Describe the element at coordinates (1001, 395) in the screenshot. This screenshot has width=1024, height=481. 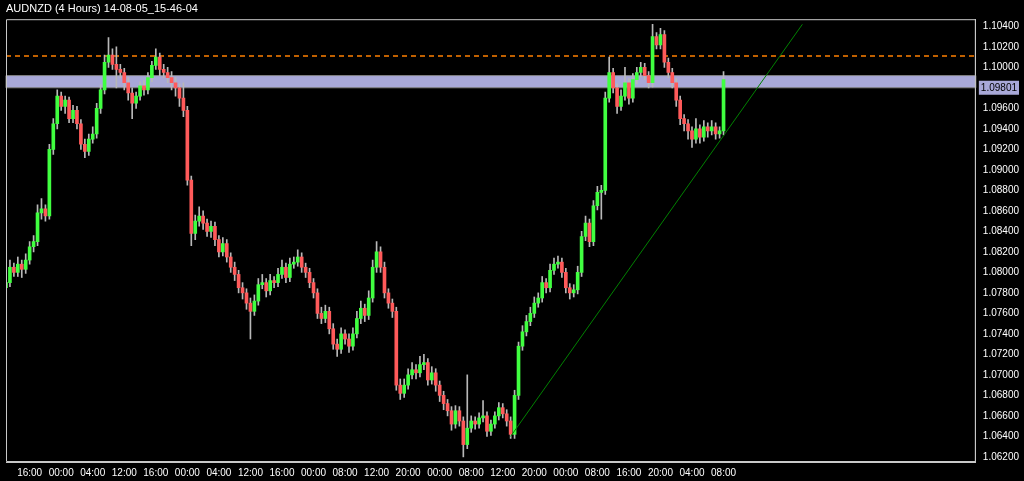
I see `y-tick-label: 1.06800` at that location.